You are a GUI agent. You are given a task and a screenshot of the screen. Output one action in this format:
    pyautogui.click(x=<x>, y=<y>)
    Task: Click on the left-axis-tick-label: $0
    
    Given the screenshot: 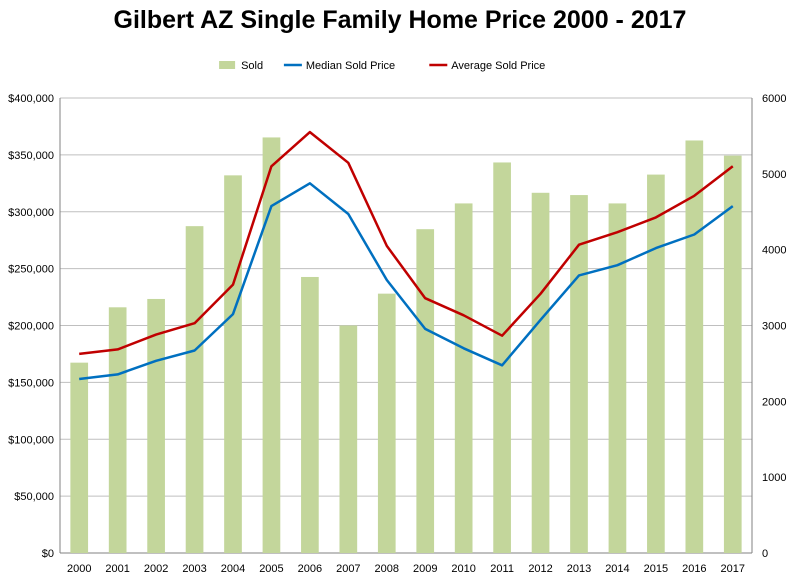 What is the action you would take?
    pyautogui.click(x=48, y=554)
    